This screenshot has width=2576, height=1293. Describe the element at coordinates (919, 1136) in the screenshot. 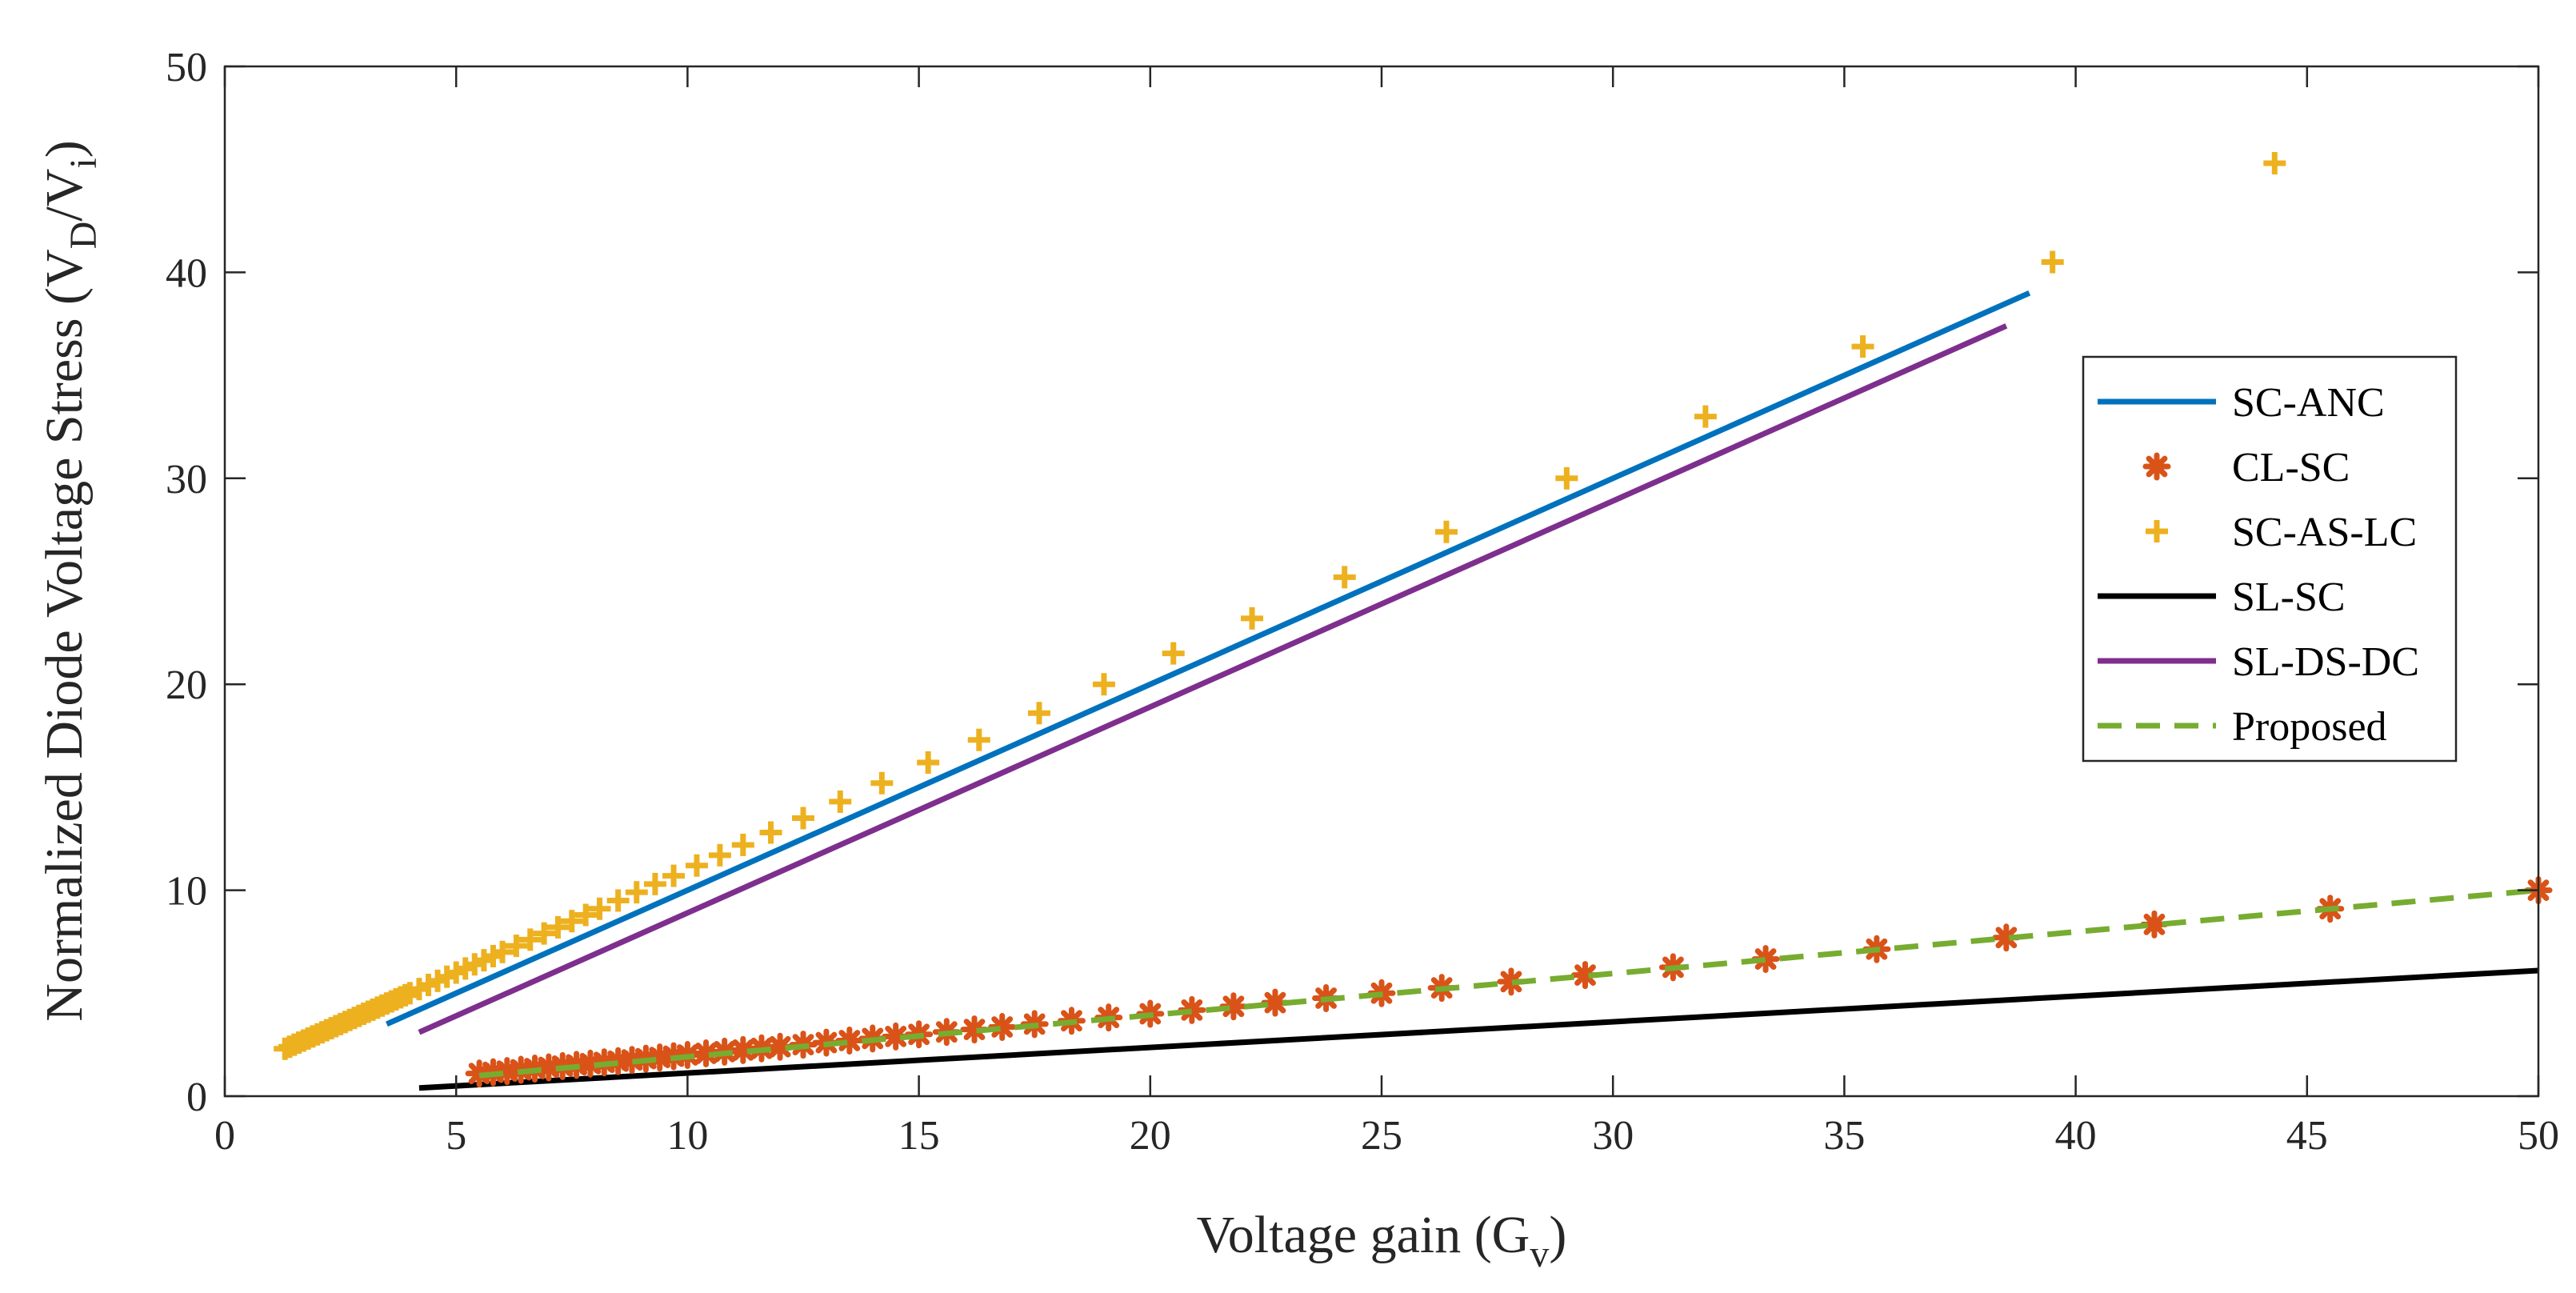

I see `x-tick-label: 15` at that location.